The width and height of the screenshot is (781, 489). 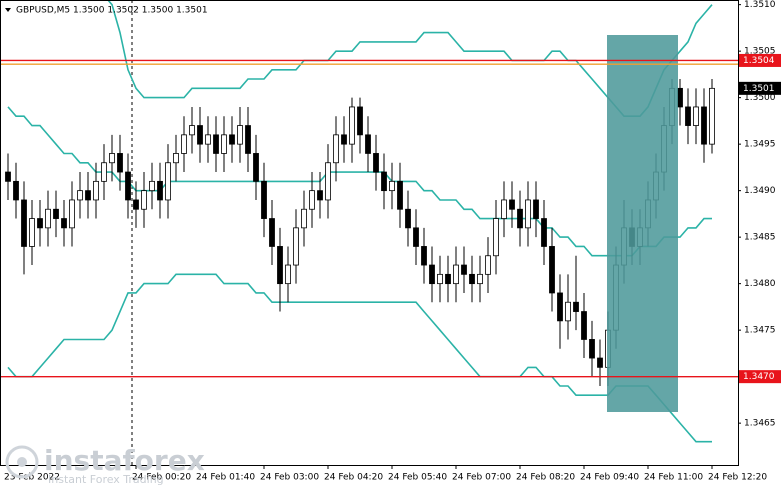 What do you see at coordinates (760, 52) in the screenshot?
I see `y-tick-label: 1.3505` at bounding box center [760, 52].